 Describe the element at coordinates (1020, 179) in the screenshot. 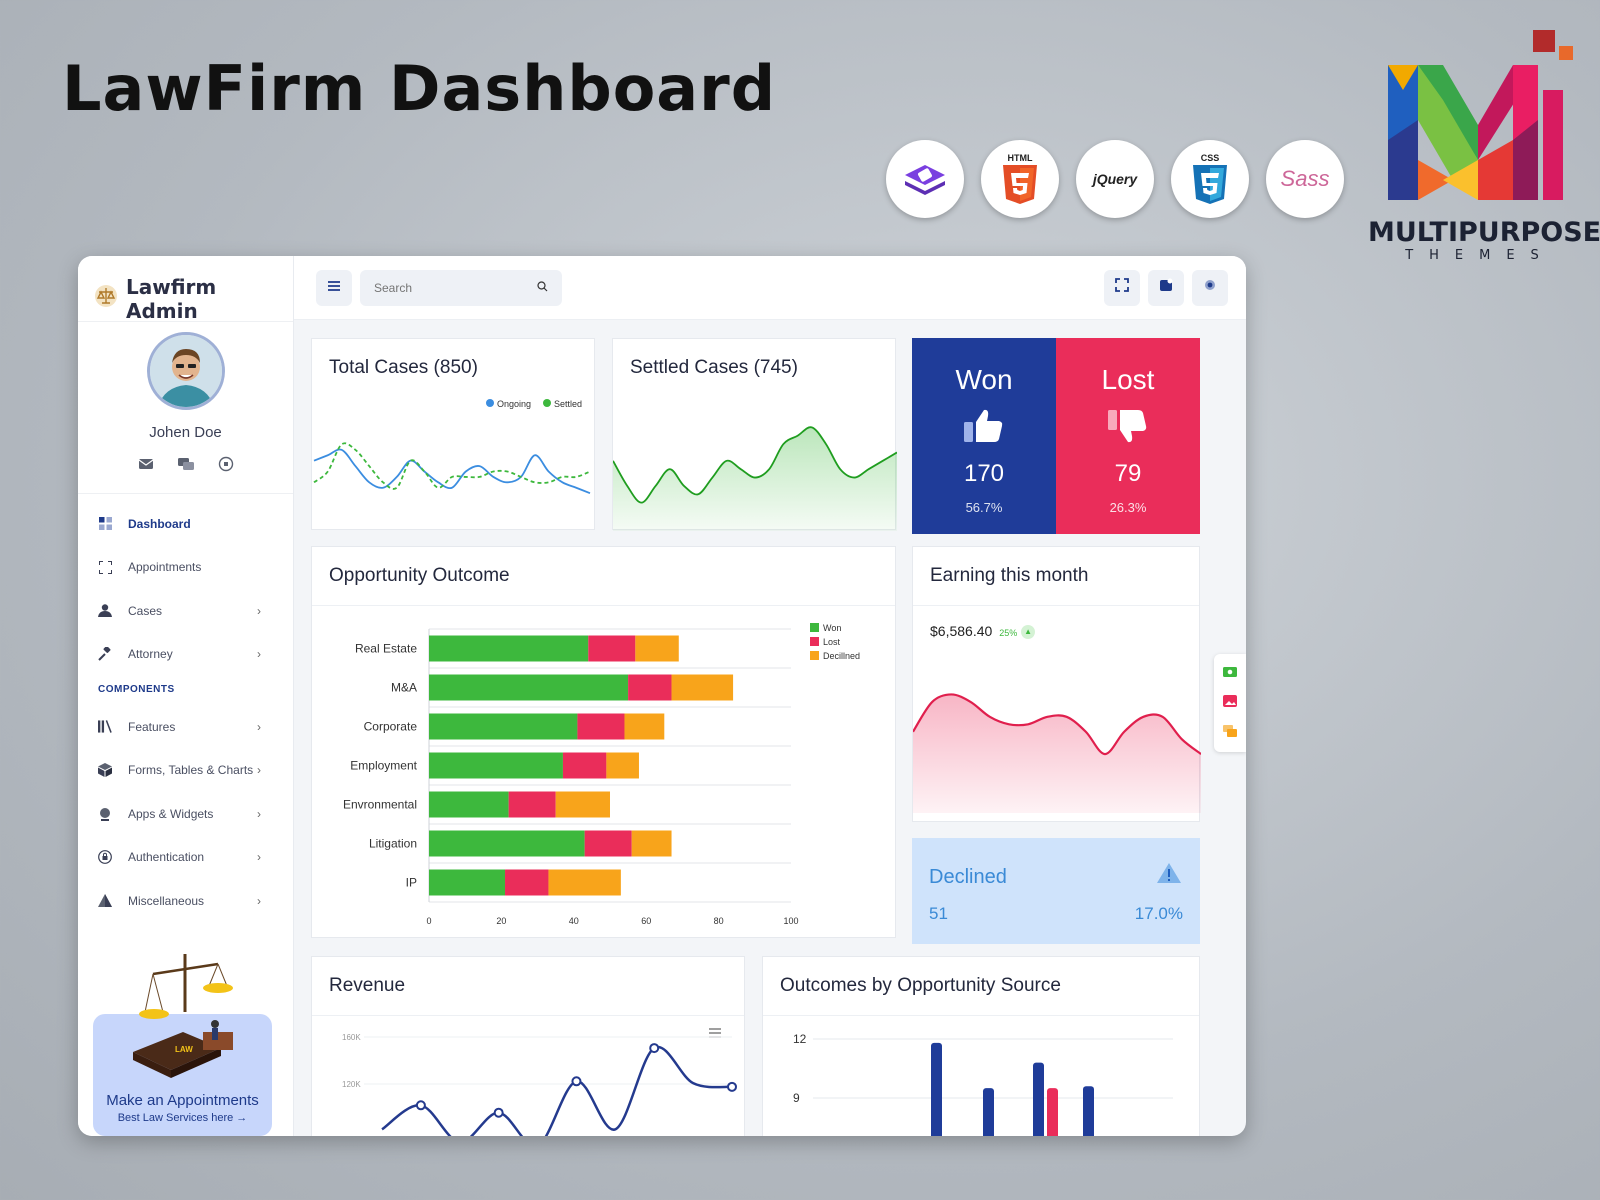

I see `html5-icon: HTML` at that location.